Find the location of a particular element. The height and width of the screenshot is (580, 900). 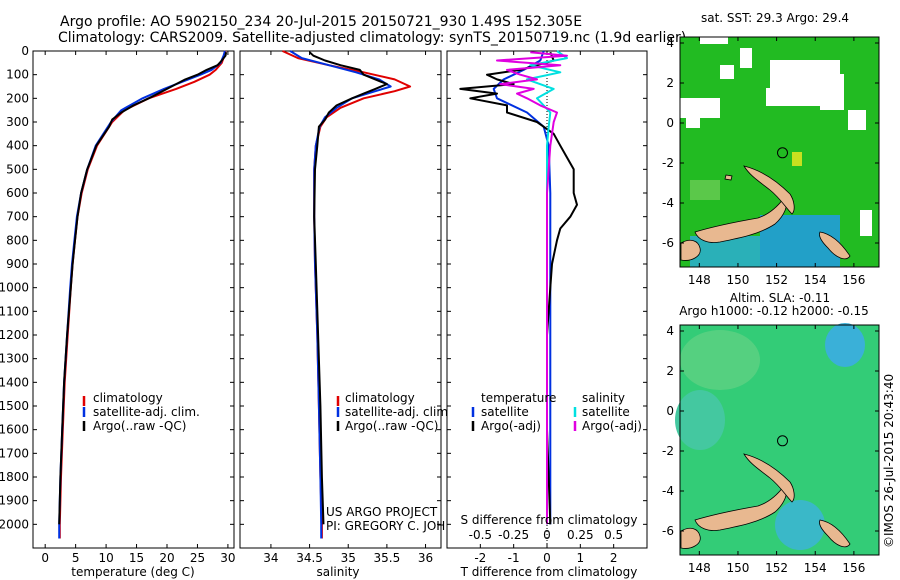

sst-warm-patch is located at coordinates (797, 159).